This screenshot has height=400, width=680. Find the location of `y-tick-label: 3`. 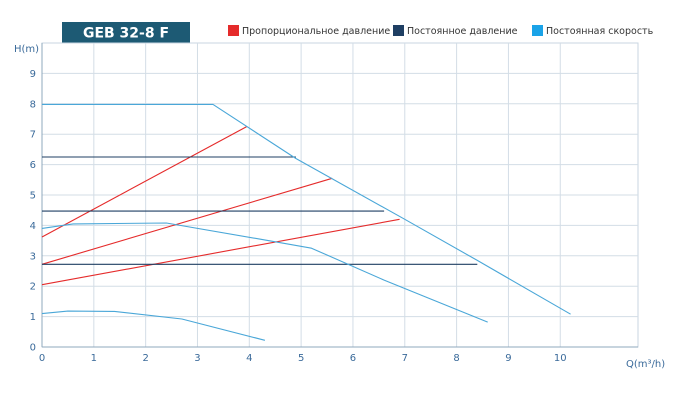

y-tick-label: 3 is located at coordinates (33, 256).